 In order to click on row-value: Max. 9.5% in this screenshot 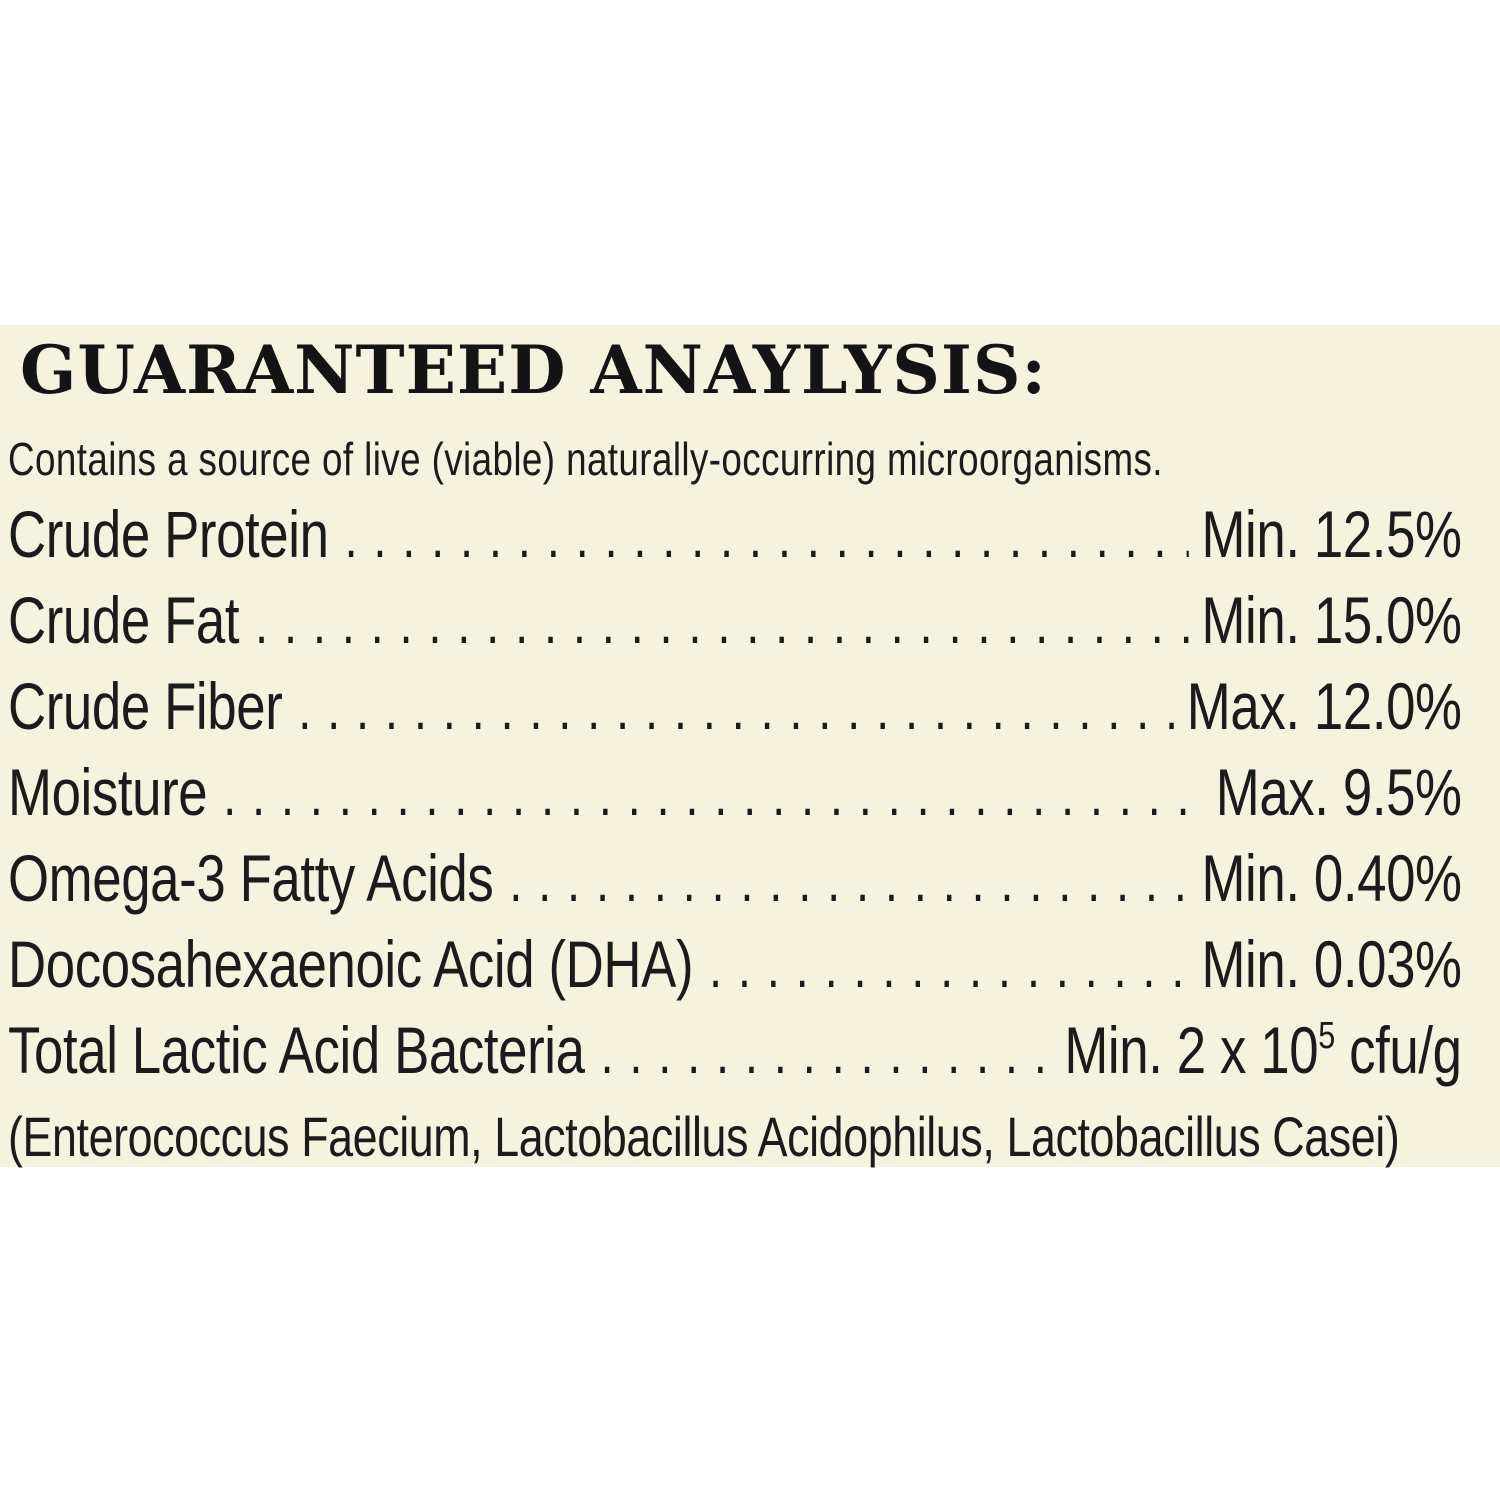, I will do `click(1338, 792)`.